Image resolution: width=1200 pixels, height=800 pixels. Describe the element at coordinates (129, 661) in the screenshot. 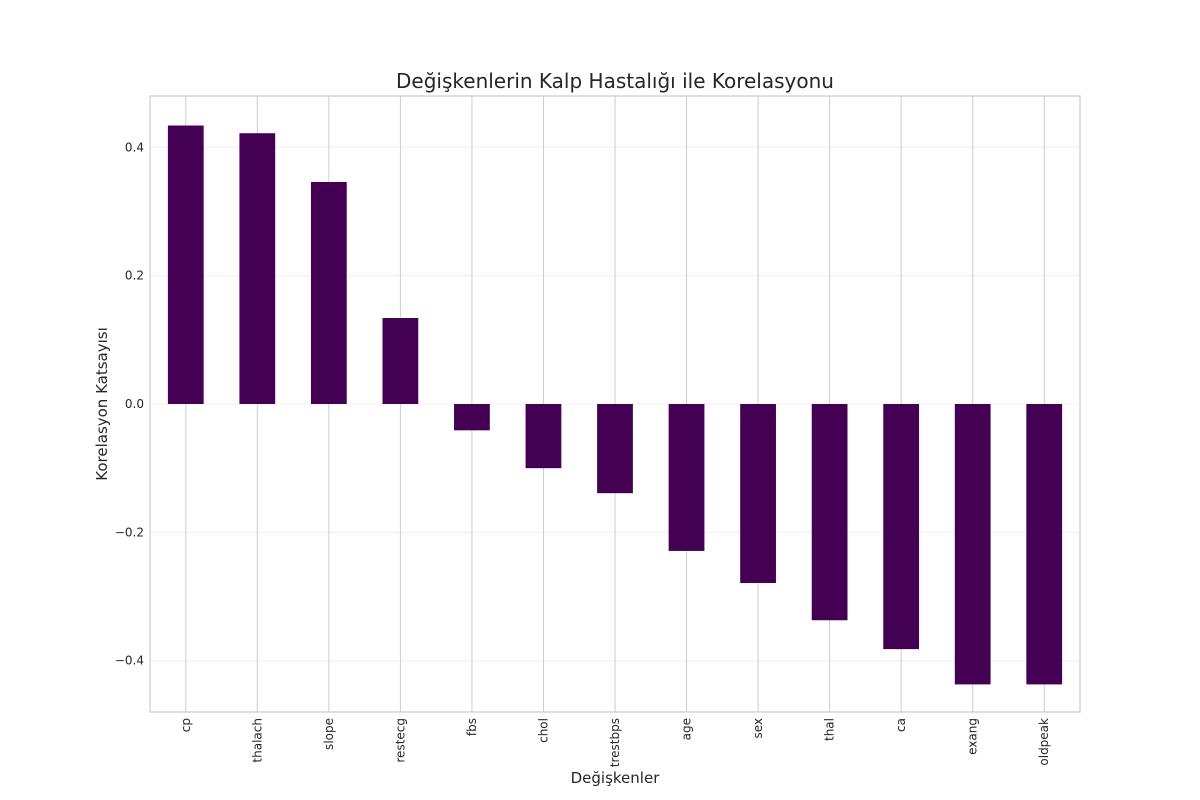

I see `y-tick-label: −0.4` at that location.